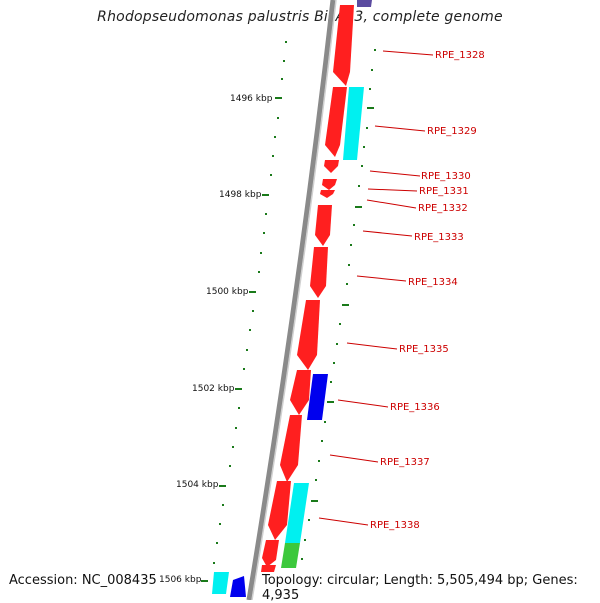  What do you see at coordinates (364, 3) in the screenshot?
I see `cds-feature-purple` at bounding box center [364, 3].